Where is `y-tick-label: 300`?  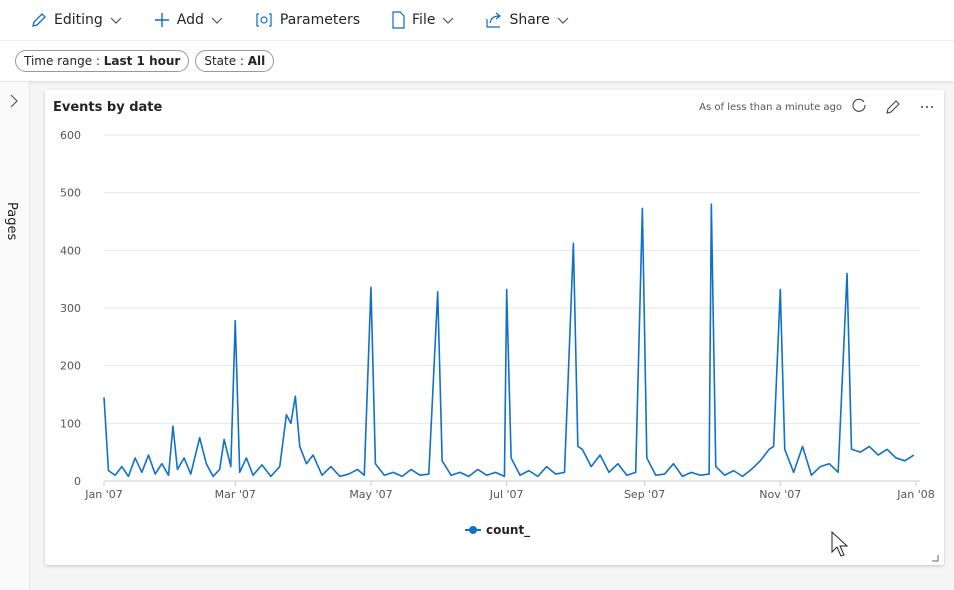
y-tick-label: 300 is located at coordinates (70, 308).